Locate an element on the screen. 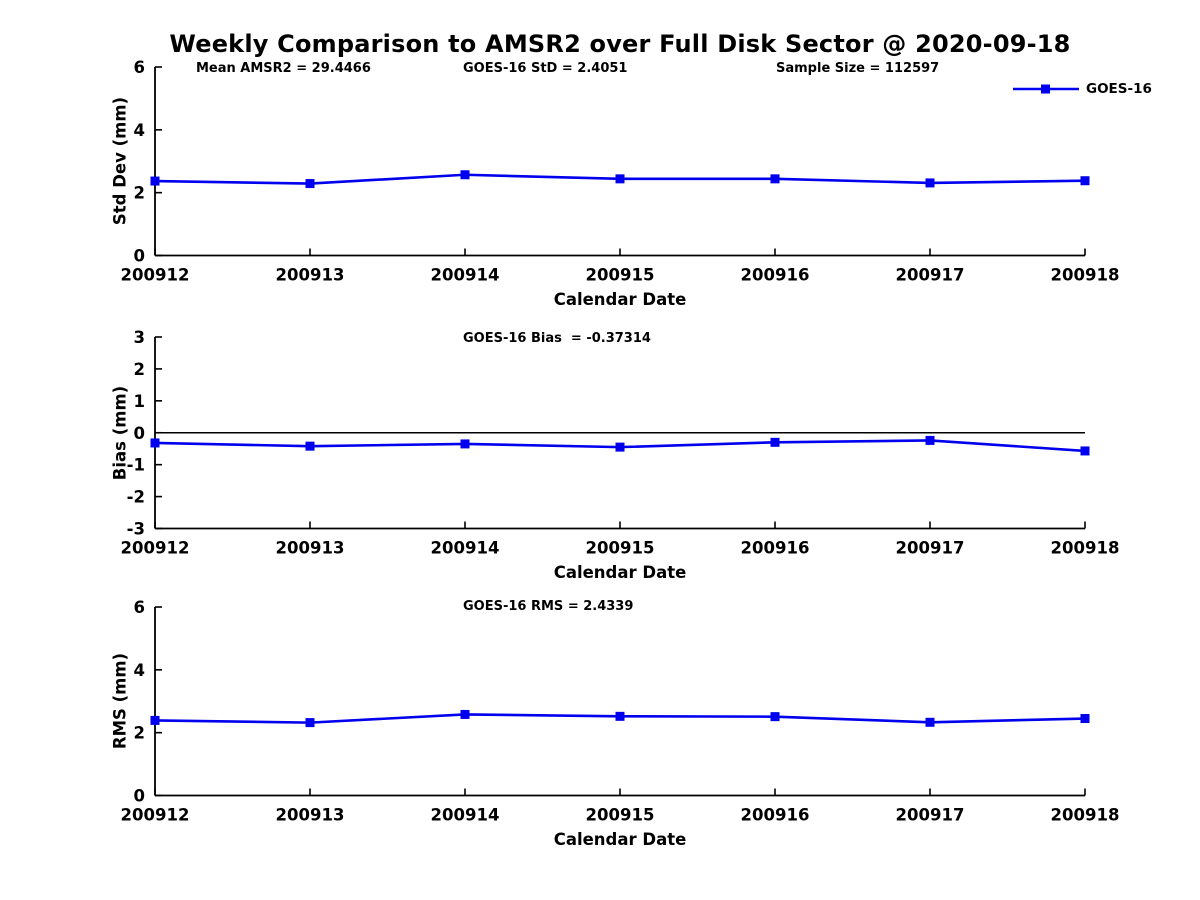  legend-line-marker-icon is located at coordinates (1046, 89).